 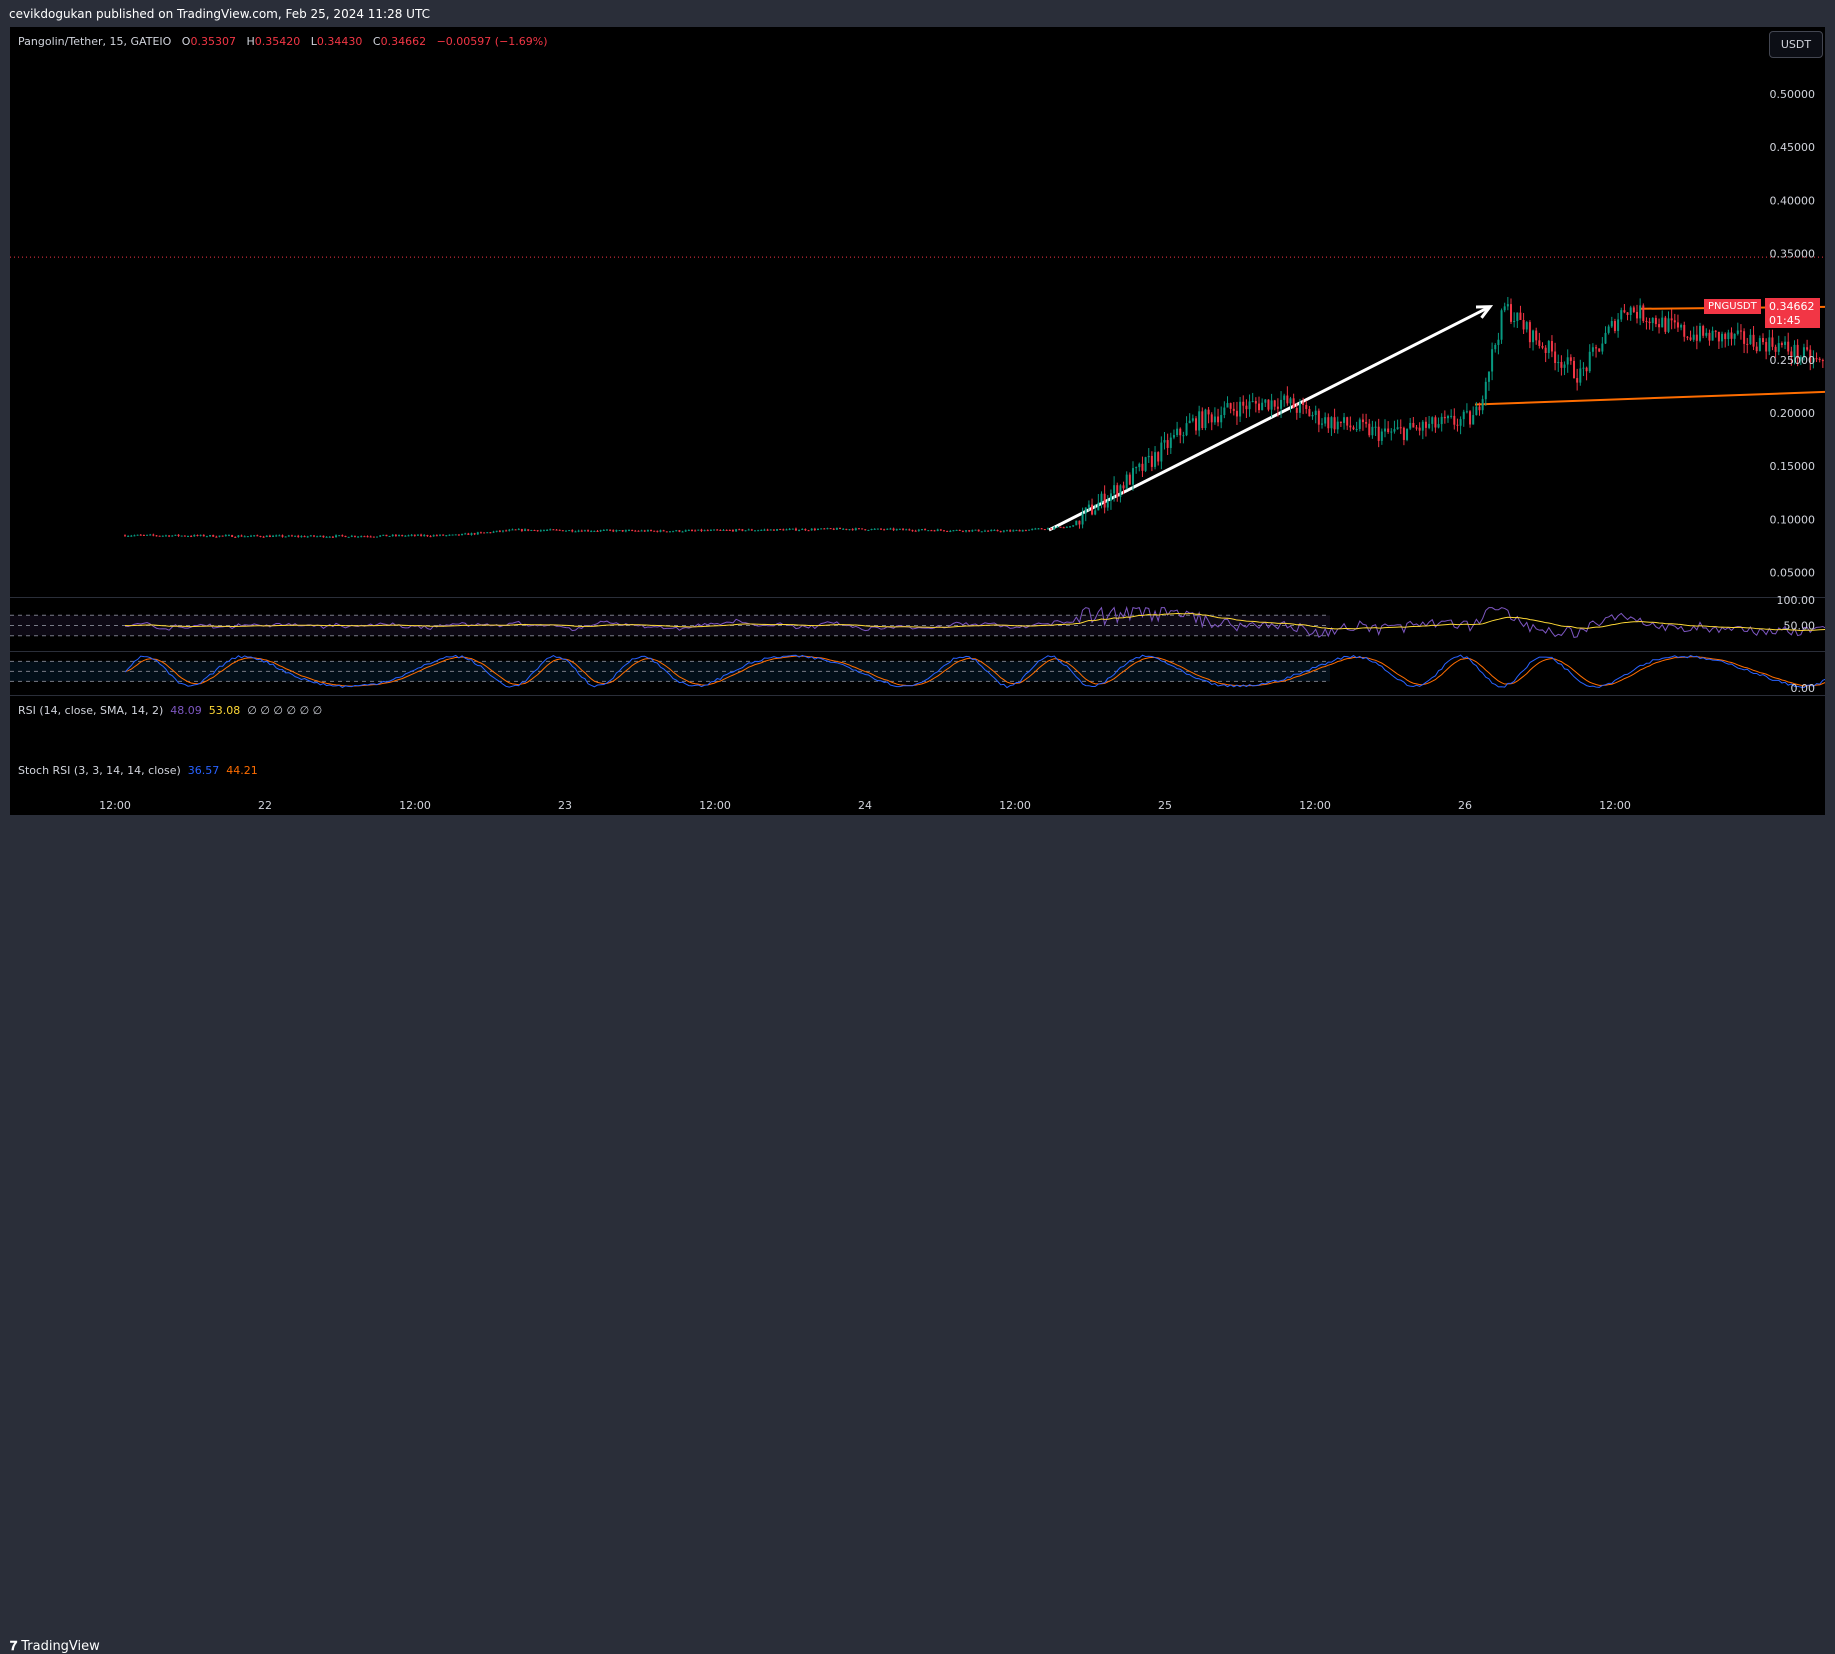 What do you see at coordinates (670, 671) in the screenshot?
I see `stoch-band-fill` at bounding box center [670, 671].